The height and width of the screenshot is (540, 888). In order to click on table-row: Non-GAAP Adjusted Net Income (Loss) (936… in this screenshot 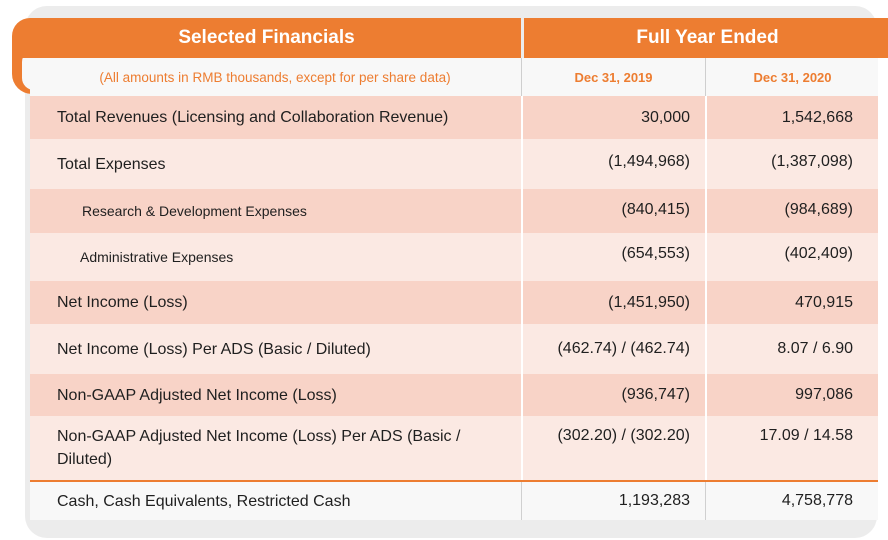, I will do `click(454, 395)`.